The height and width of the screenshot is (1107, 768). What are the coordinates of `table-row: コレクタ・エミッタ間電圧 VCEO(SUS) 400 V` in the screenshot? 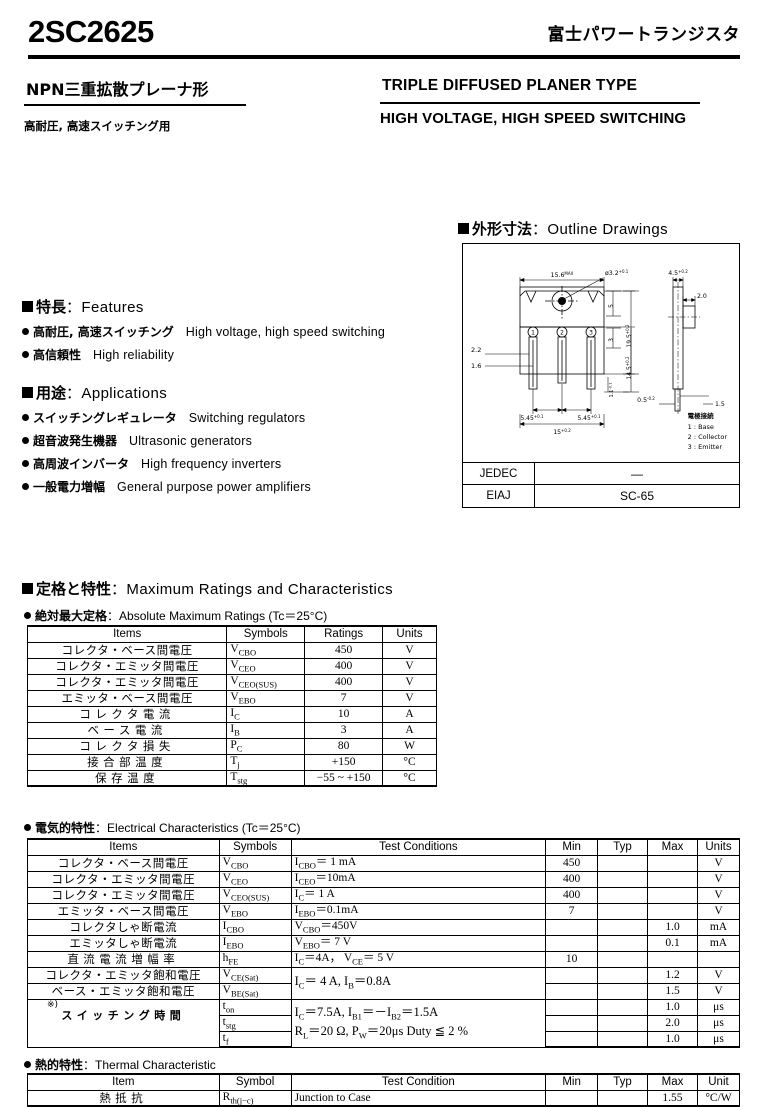 It's located at (231, 682).